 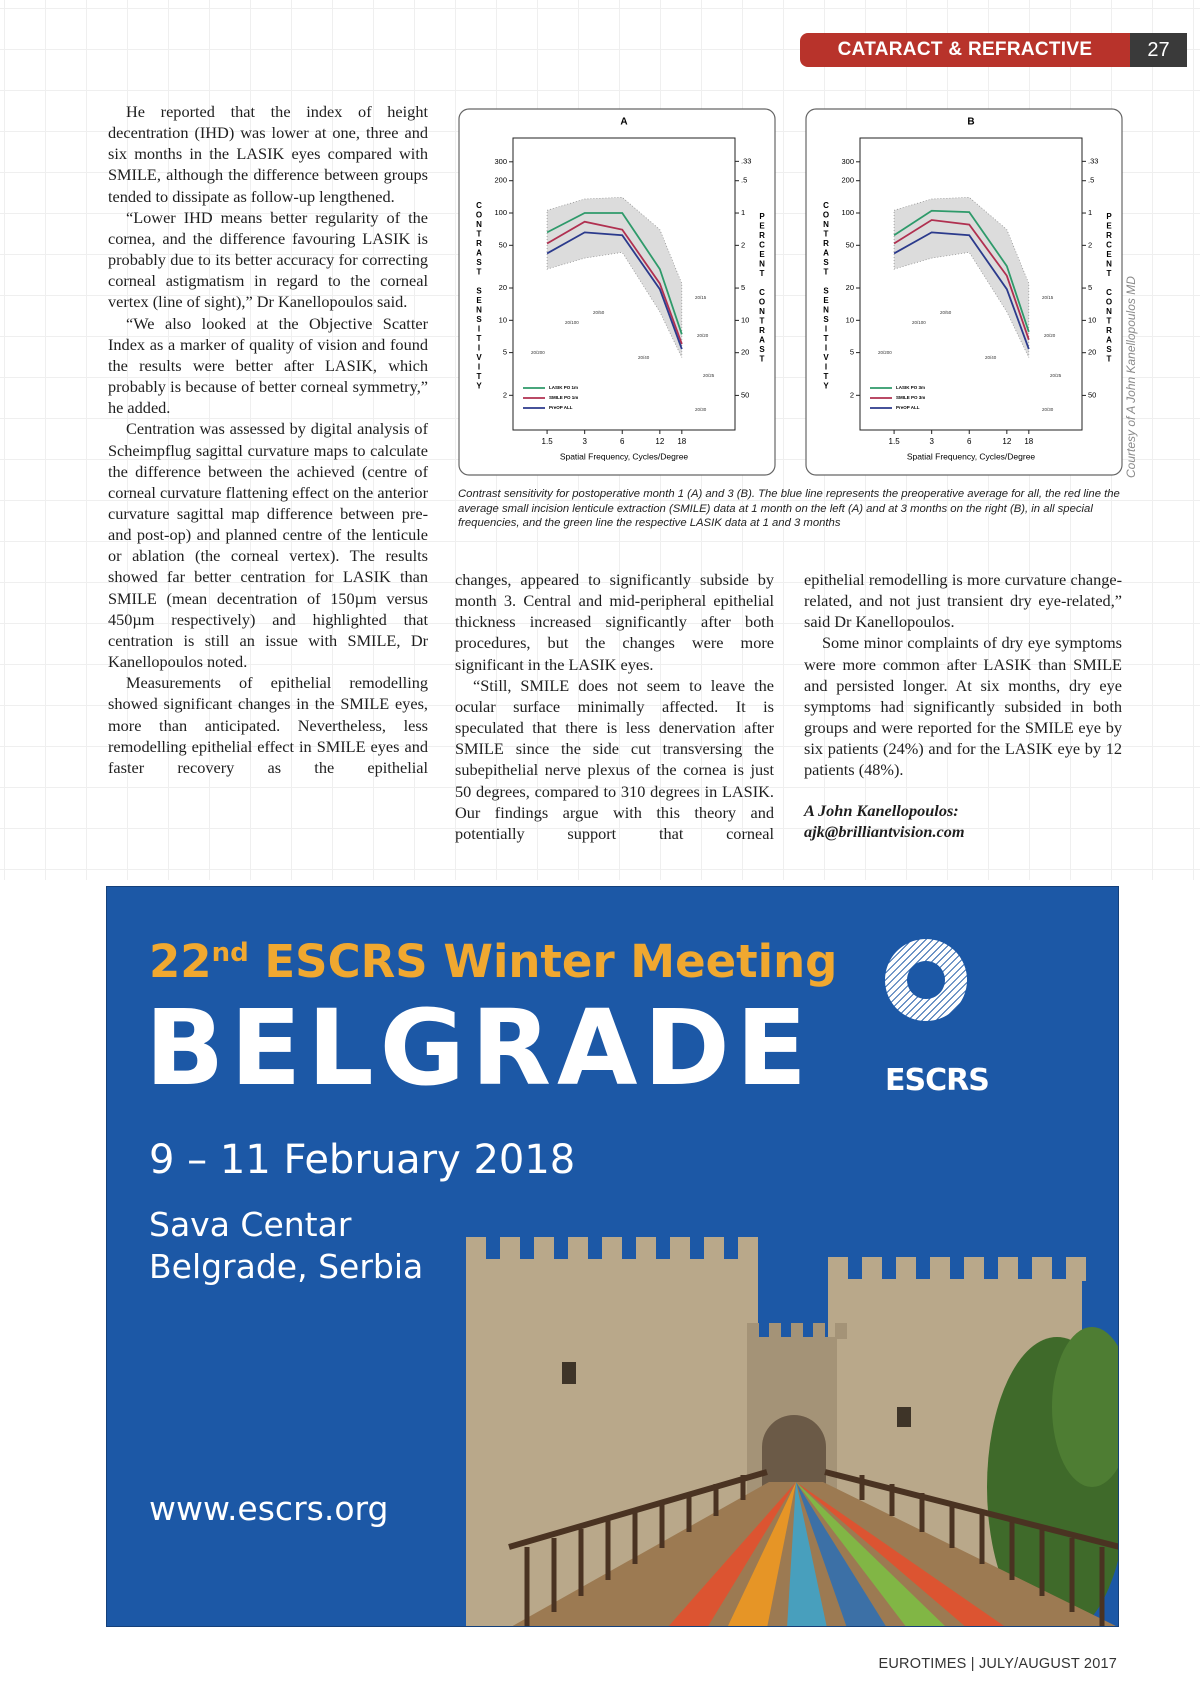 What do you see at coordinates (910, 397) in the screenshot?
I see `legend-label: SMILE PO 3m` at bounding box center [910, 397].